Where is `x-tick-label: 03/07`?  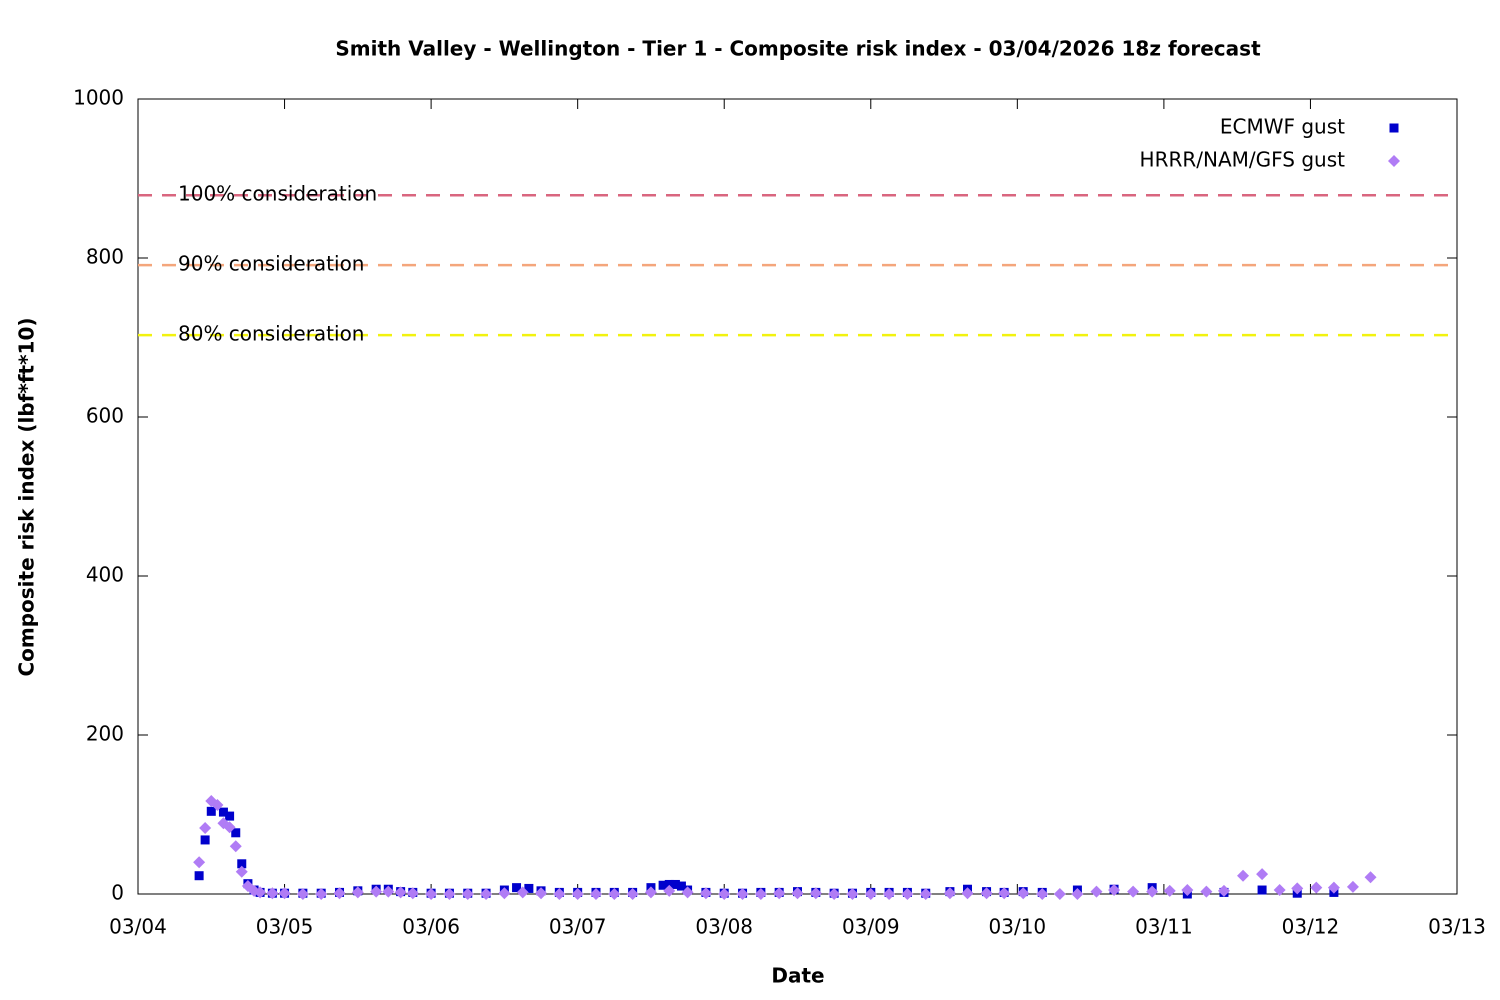 x-tick-label: 03/07 is located at coordinates (578, 927).